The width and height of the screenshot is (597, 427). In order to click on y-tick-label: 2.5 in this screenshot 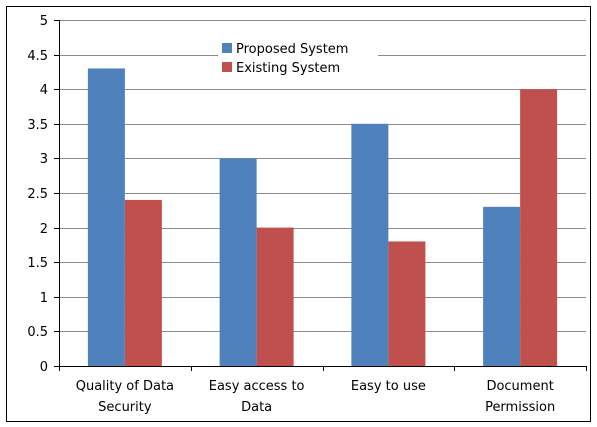, I will do `click(37, 194)`.